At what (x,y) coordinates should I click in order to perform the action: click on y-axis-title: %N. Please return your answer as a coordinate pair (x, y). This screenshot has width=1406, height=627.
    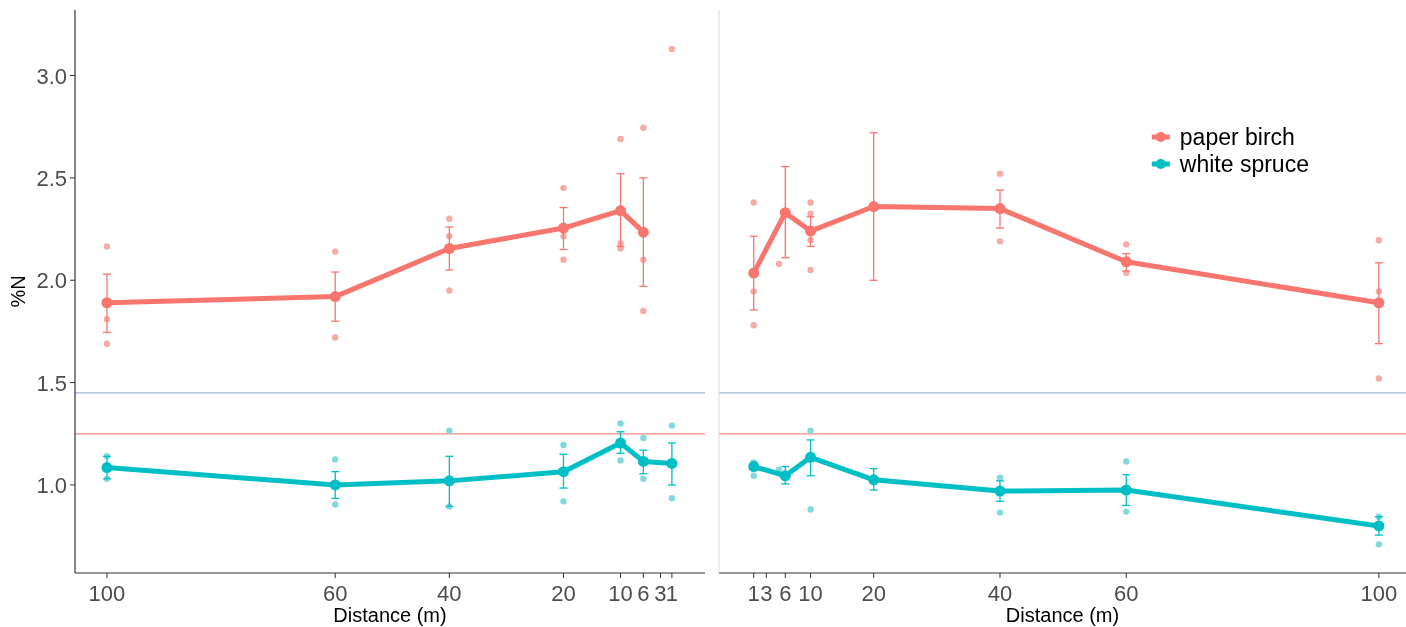
    Looking at the image, I should click on (18, 291).